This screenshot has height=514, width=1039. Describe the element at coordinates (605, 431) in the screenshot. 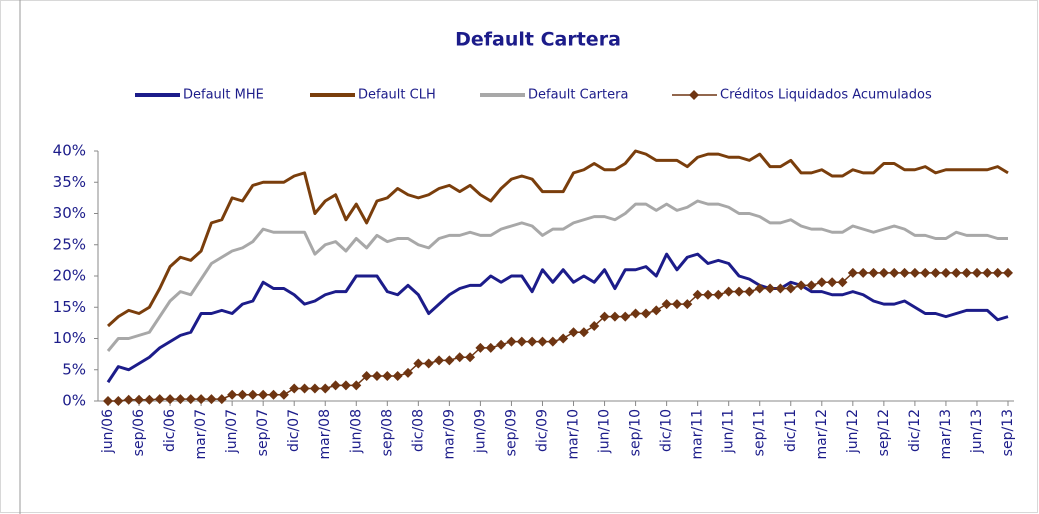

I see `x-tick-label: jun/10` at that location.